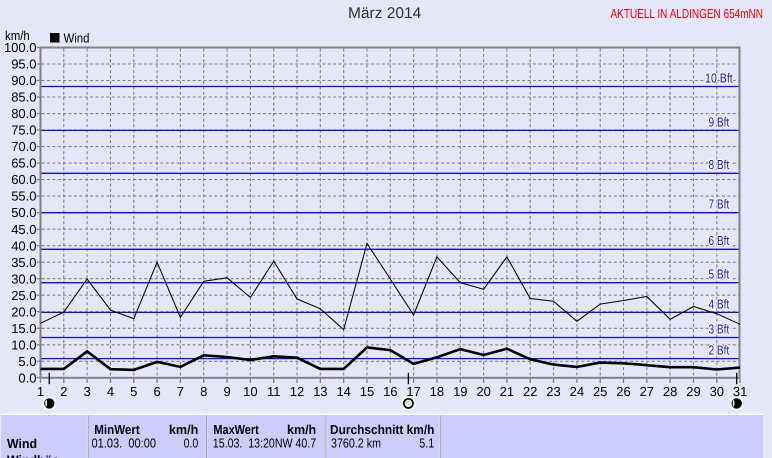 Image resolution: width=772 pixels, height=458 pixels. I want to click on svg-text: 6 Bft, so click(719, 240).